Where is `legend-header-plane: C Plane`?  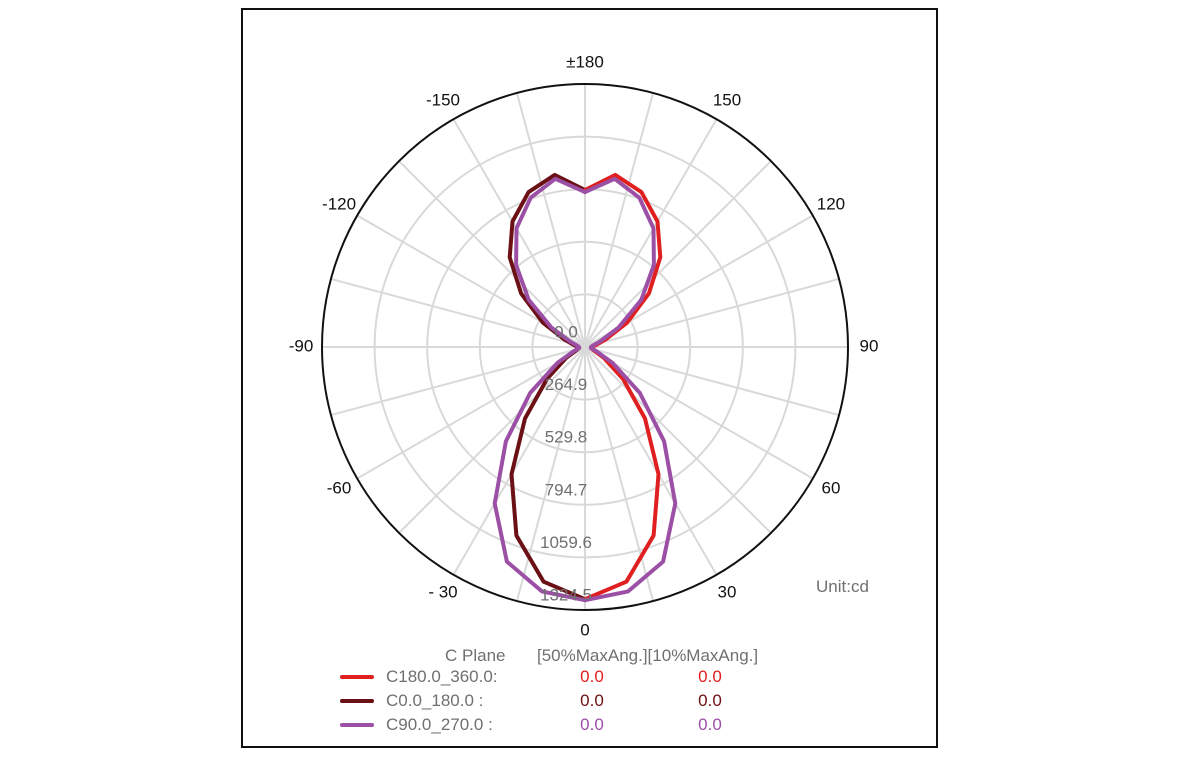 legend-header-plane: C Plane is located at coordinates (475, 655).